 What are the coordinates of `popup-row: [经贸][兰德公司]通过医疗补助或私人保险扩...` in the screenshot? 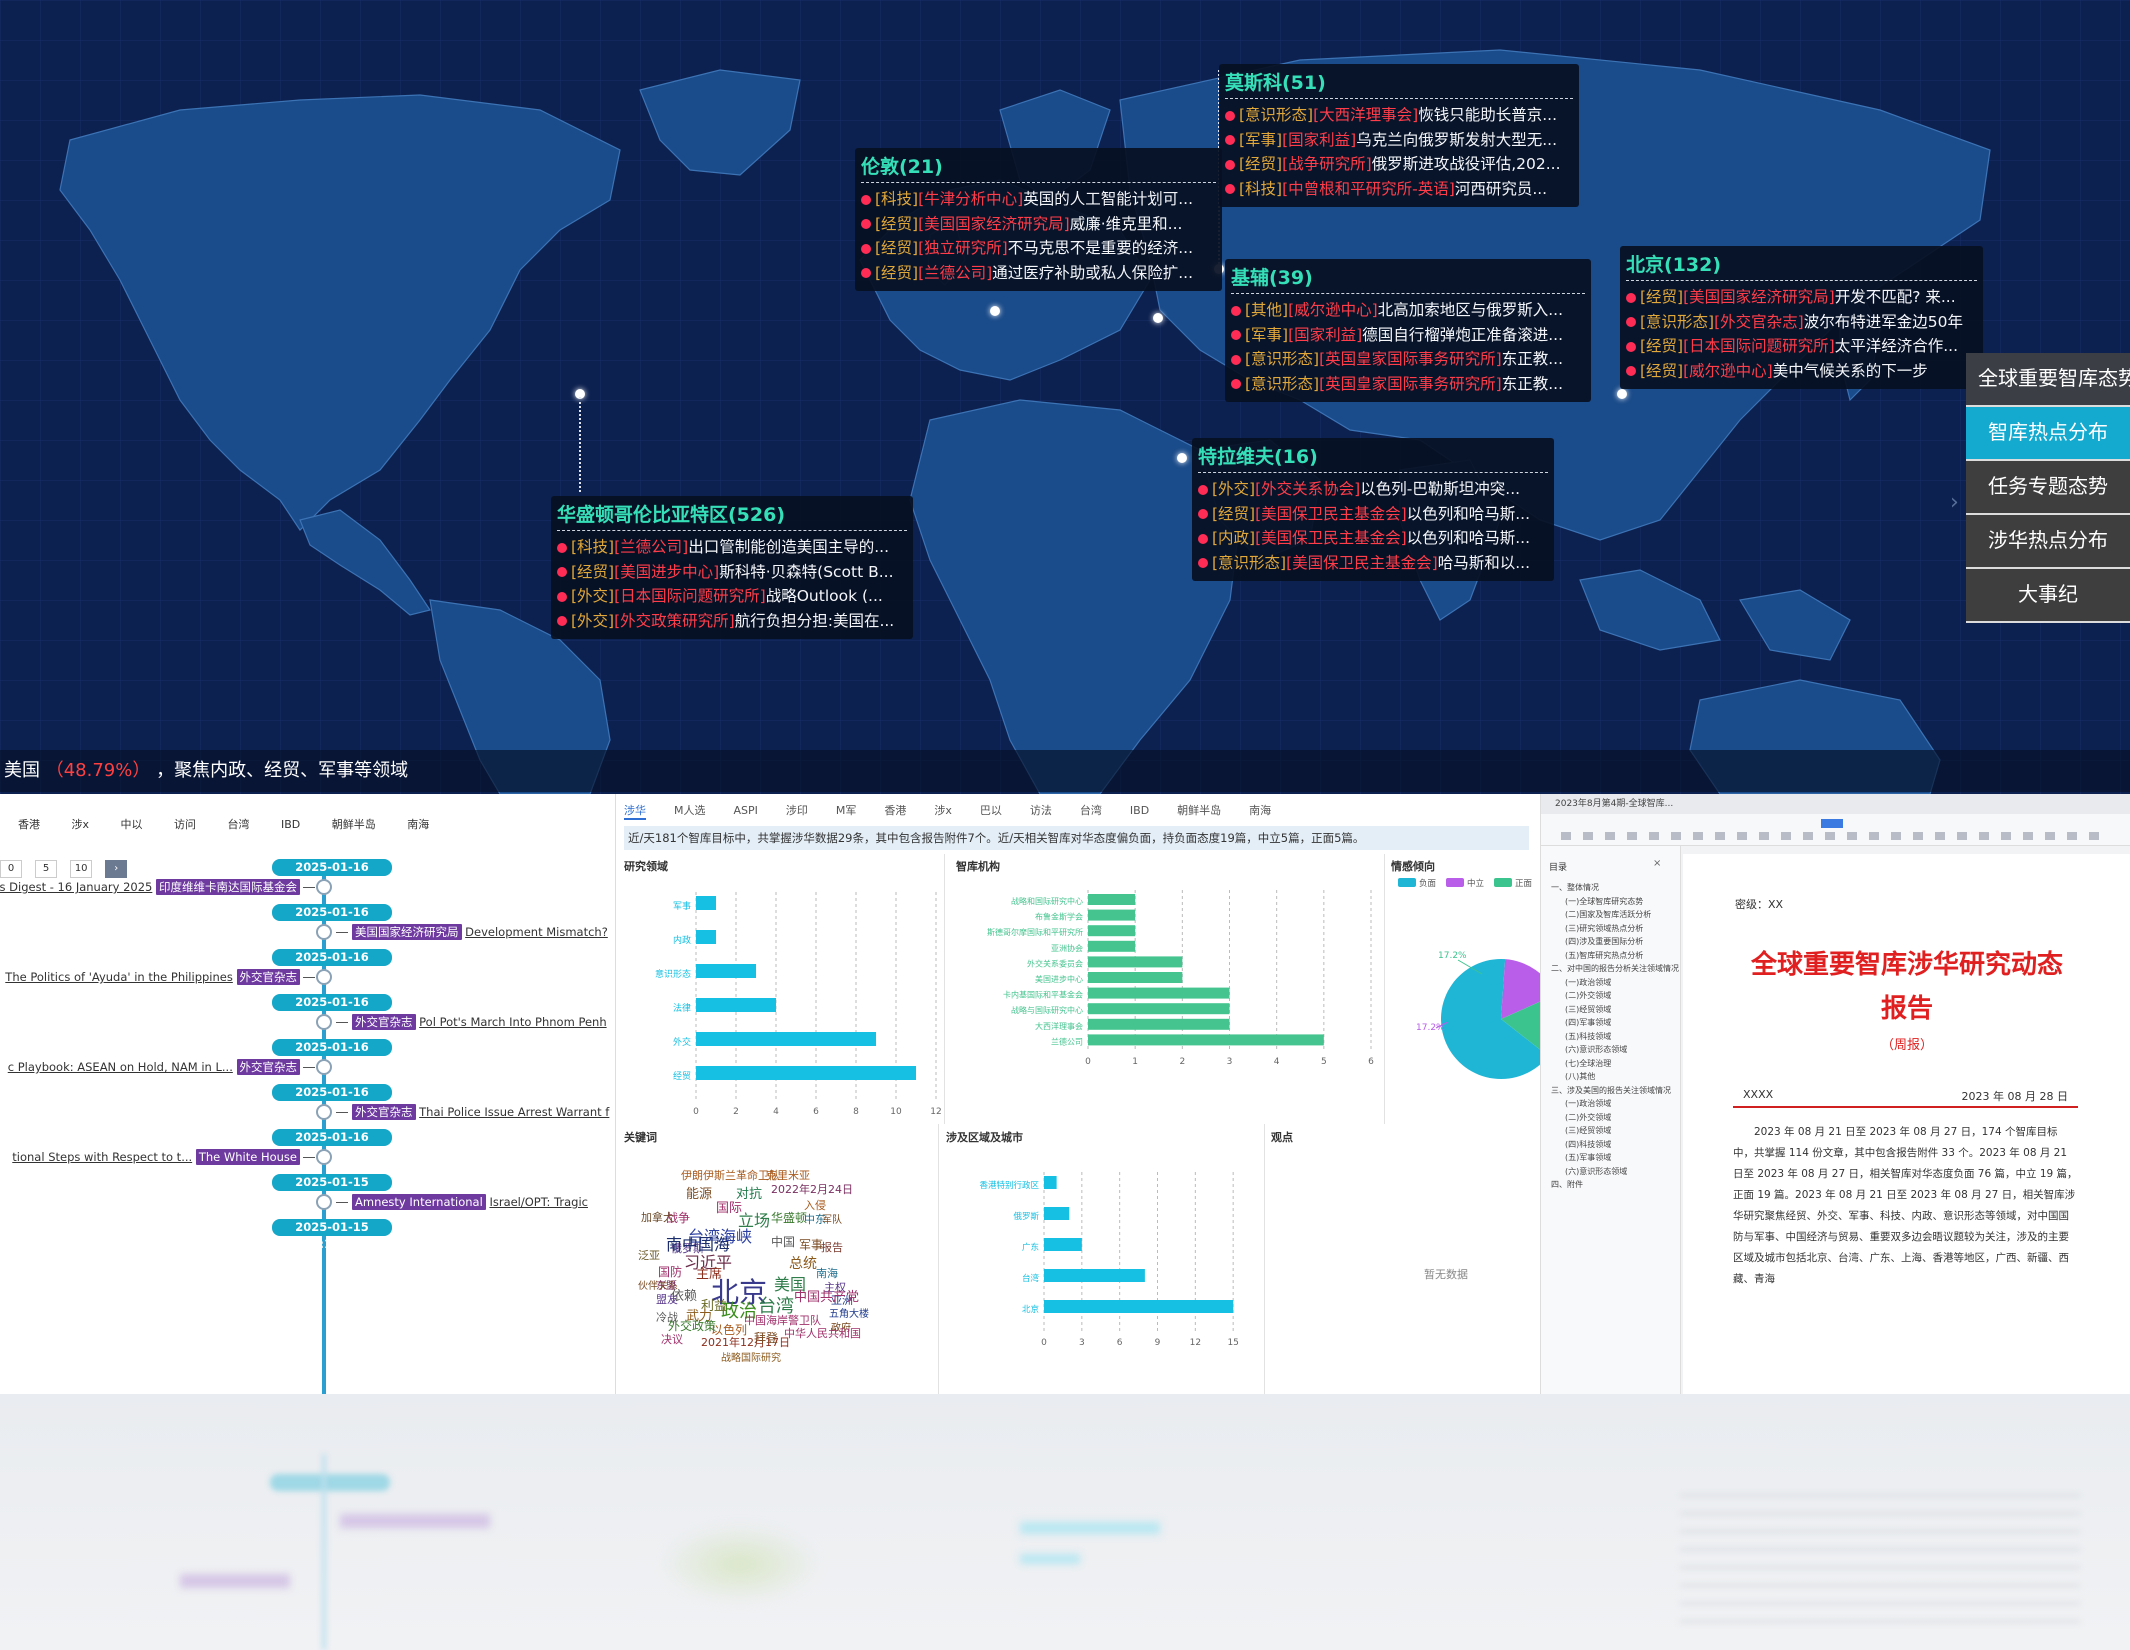 It's located at (1038, 273).